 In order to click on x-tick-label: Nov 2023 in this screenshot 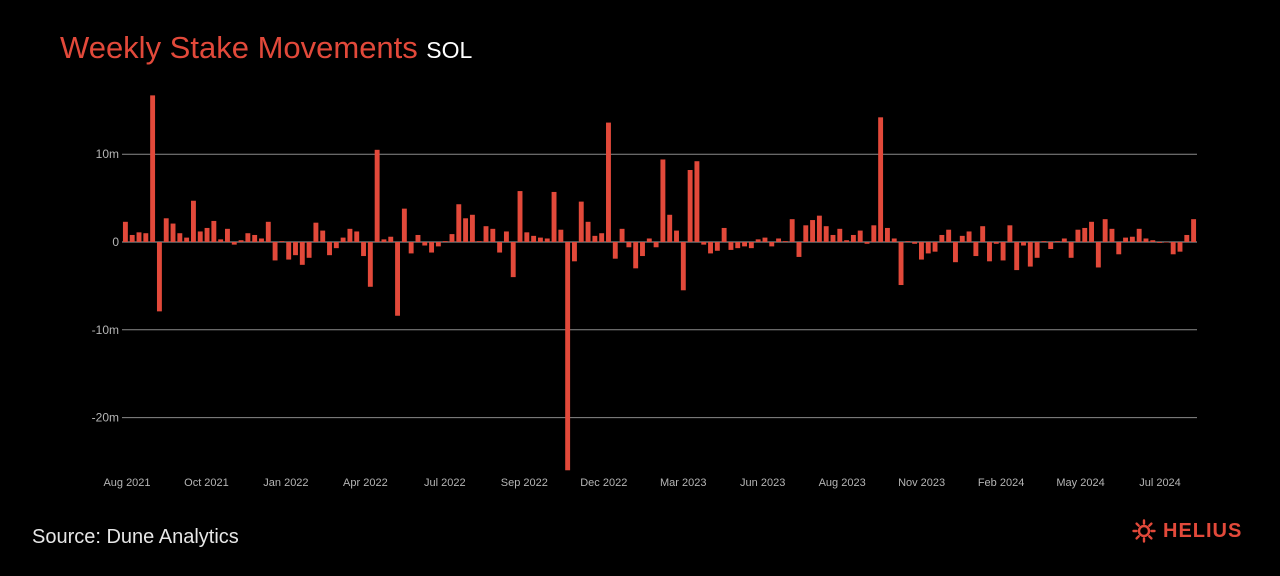, I will do `click(921, 483)`.